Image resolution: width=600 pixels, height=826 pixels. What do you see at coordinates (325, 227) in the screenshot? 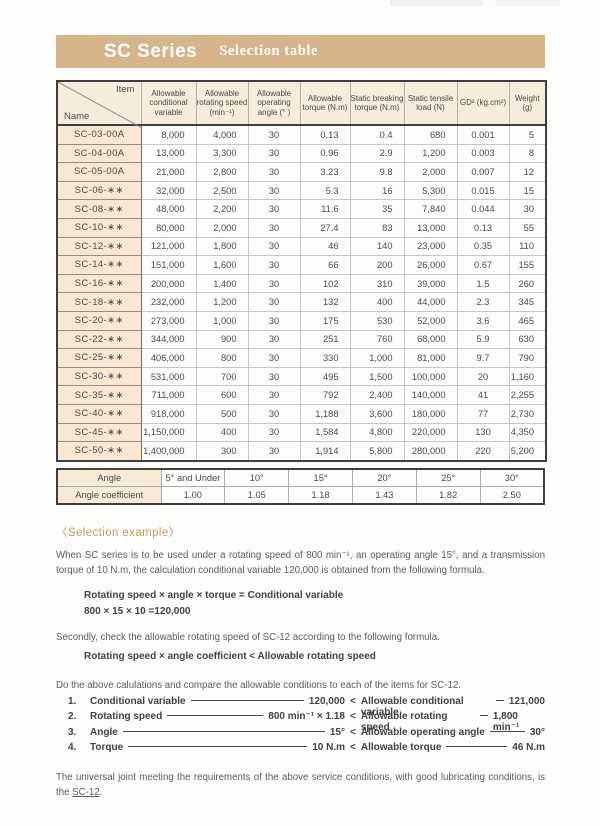
I see `value-cell: 27.4` at bounding box center [325, 227].